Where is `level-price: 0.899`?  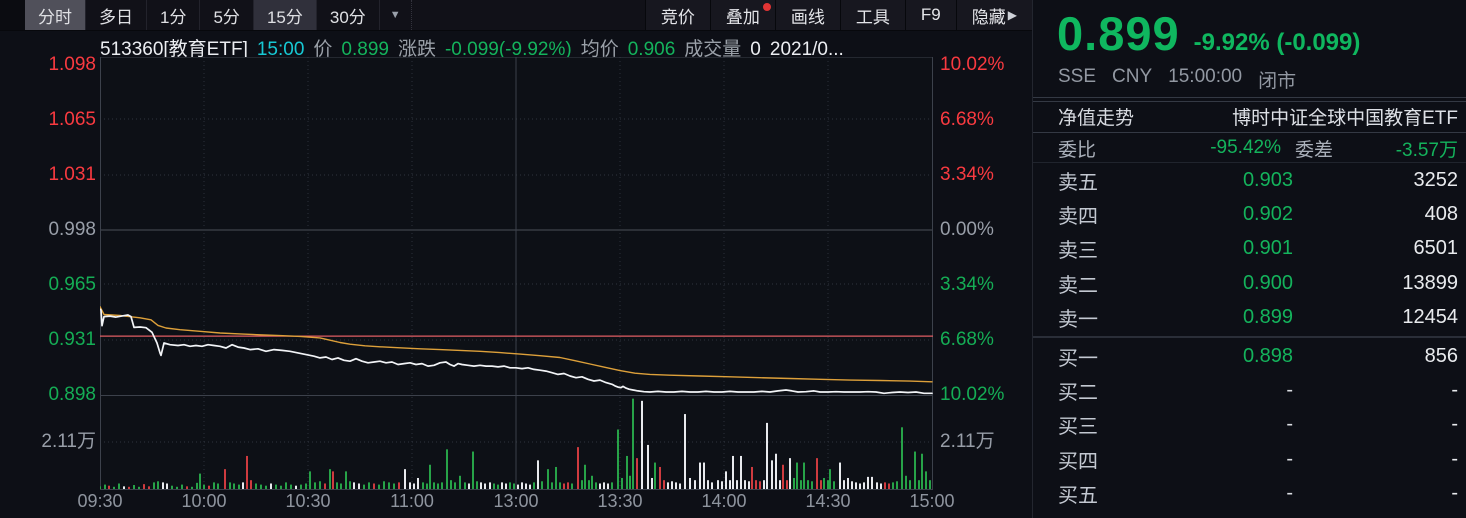 level-price: 0.899 is located at coordinates (1267, 317).